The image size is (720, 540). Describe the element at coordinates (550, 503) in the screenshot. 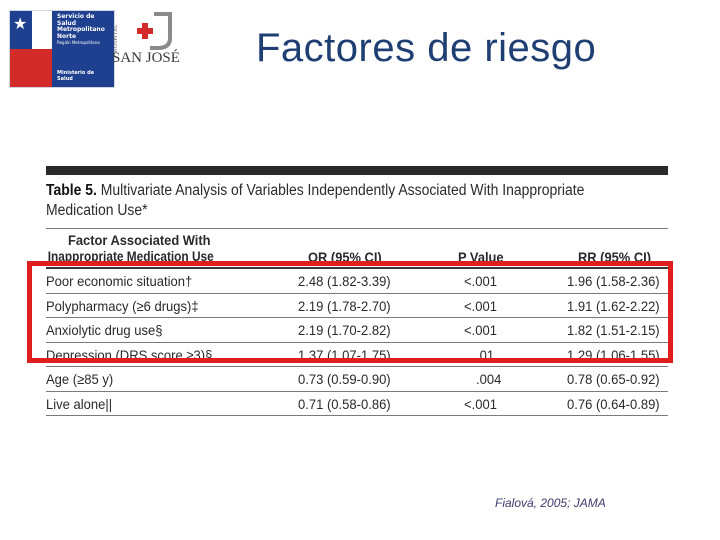

I see `source-citation: Fialová, 2005; JAMA` at that location.